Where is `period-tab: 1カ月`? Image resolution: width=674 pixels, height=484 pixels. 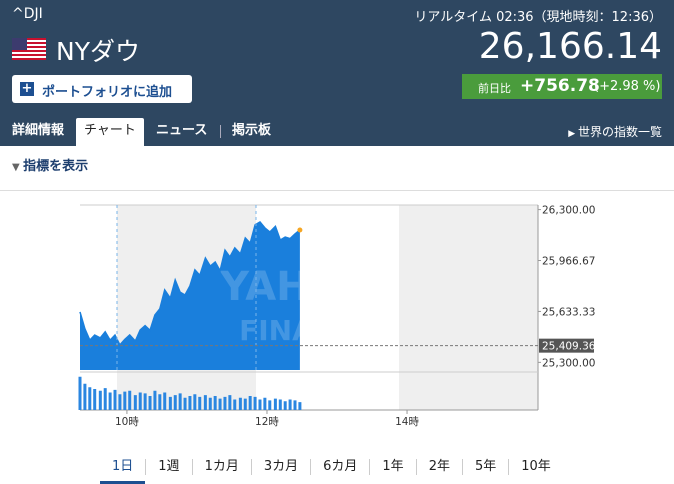 period-tab: 1カ月 is located at coordinates (221, 467).